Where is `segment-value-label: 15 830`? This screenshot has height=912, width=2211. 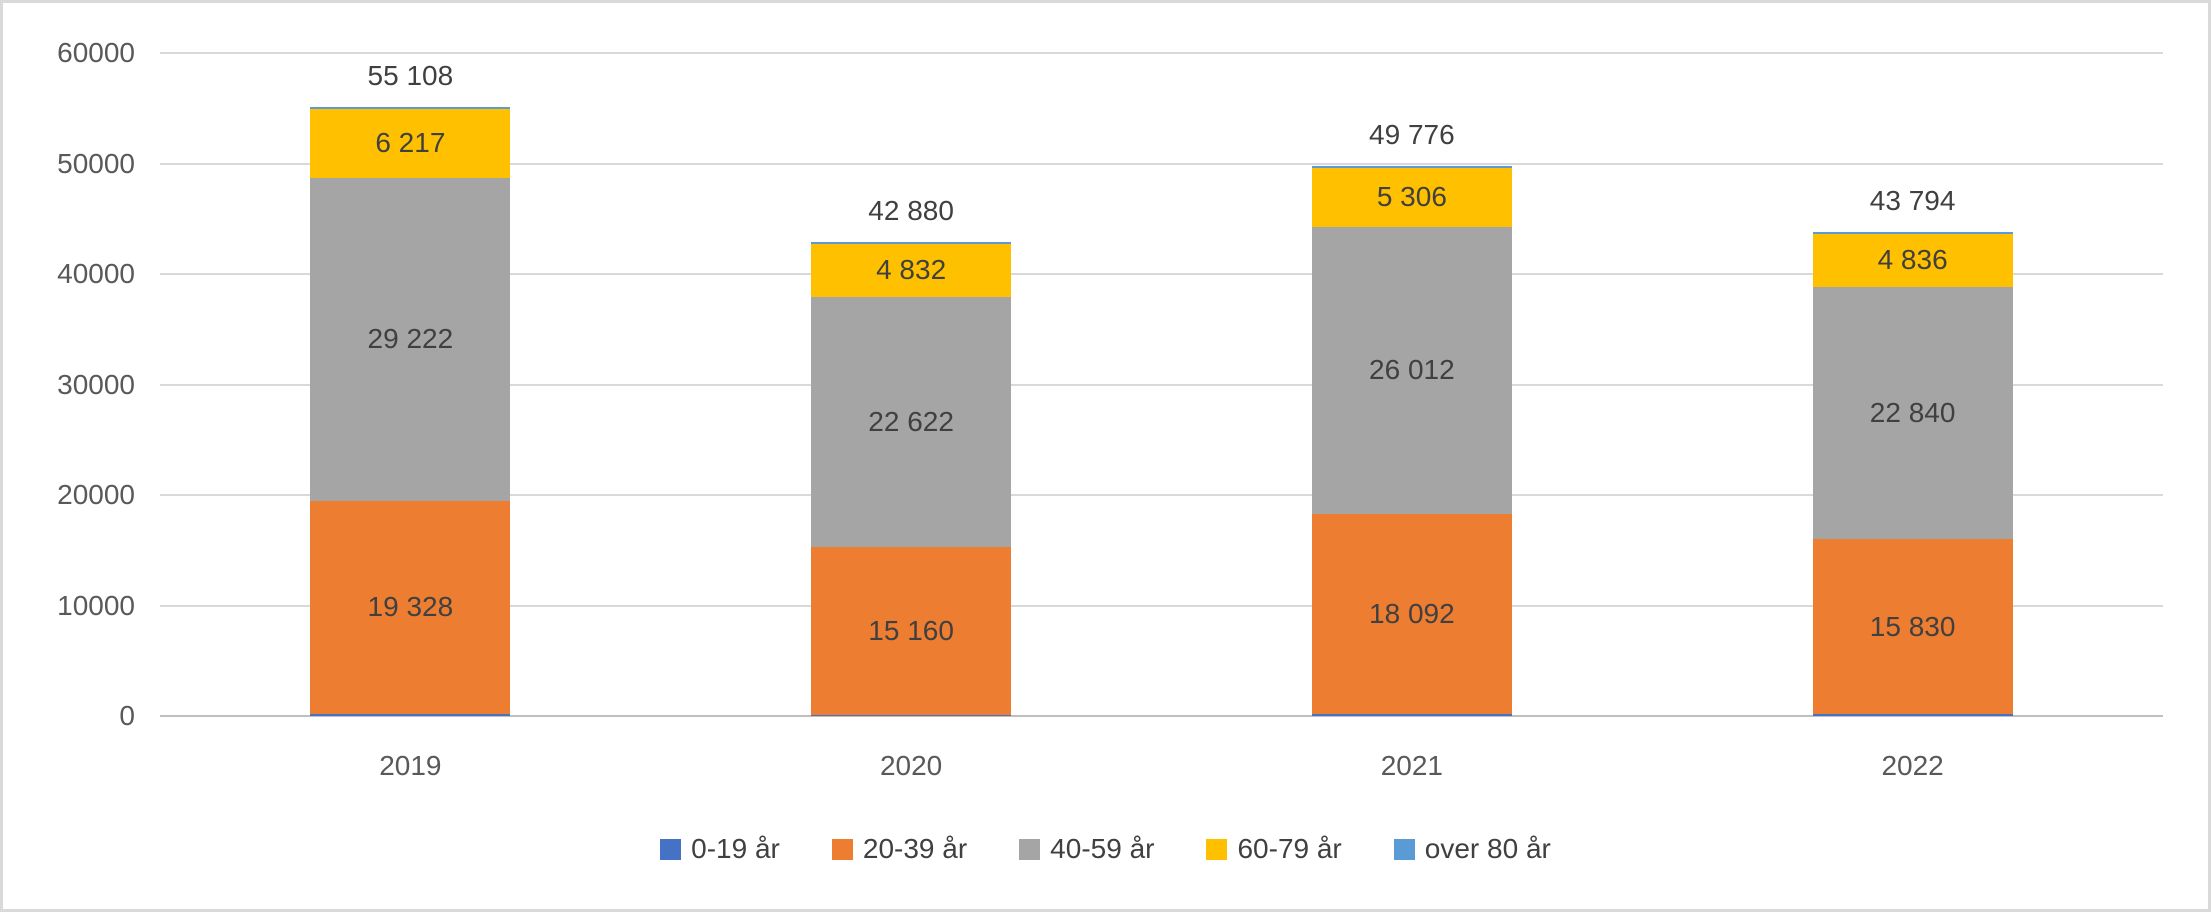 segment-value-label: 15 830 is located at coordinates (1912, 626).